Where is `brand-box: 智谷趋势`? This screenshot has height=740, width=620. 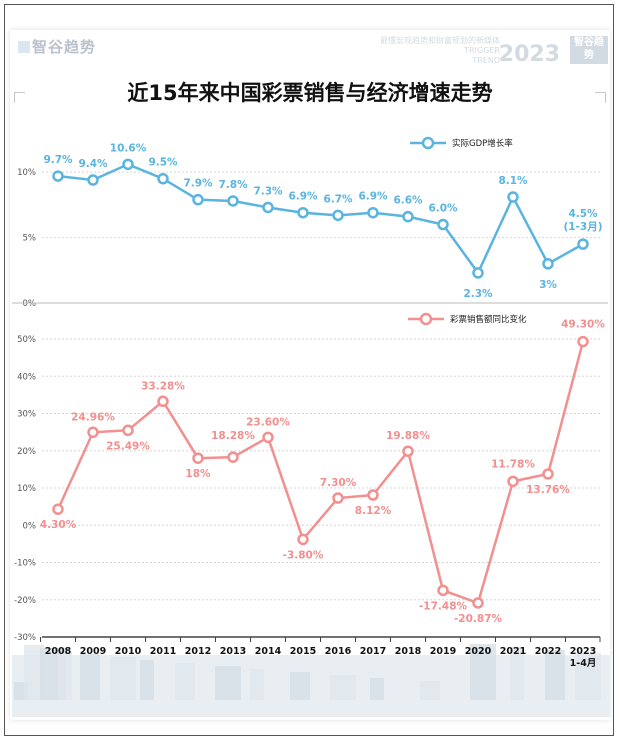 brand-box: 智谷趋势 is located at coordinates (589, 50).